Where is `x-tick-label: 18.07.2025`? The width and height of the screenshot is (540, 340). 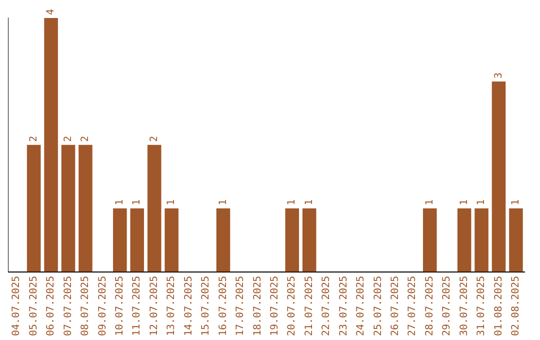
x-tick-label: 18.07.2025 is located at coordinates (258, 306).